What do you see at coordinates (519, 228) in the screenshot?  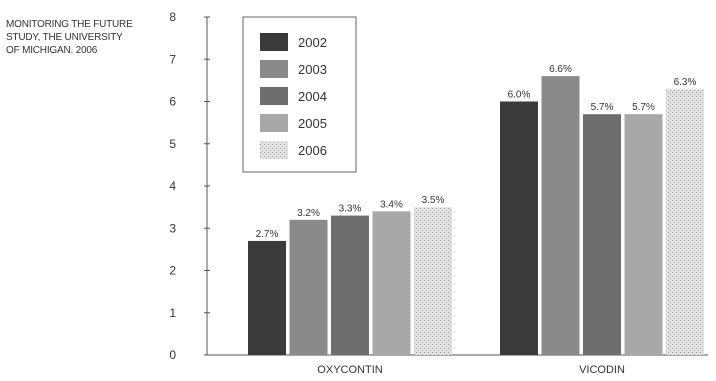 I see `bar-vicodin-2002` at bounding box center [519, 228].